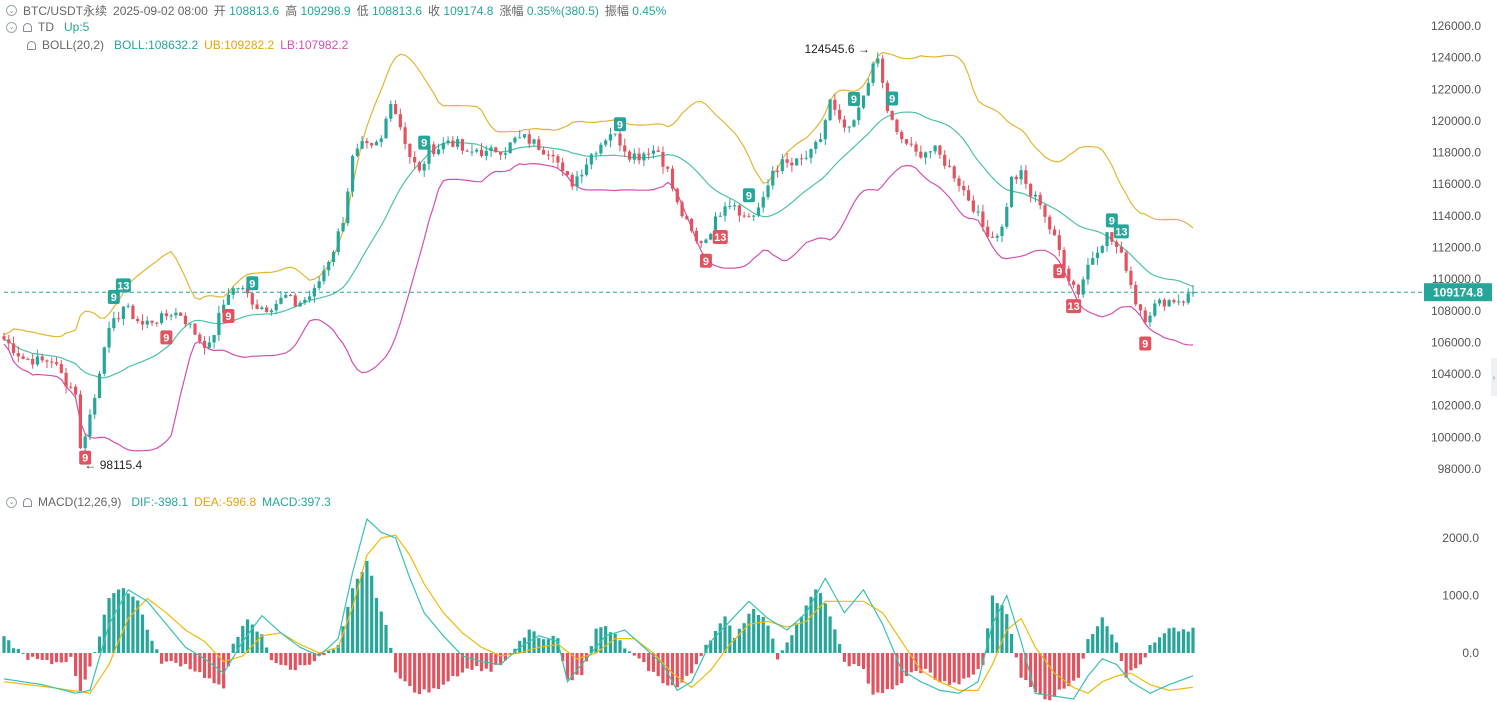  I want to click on expand-panel-arrow-icon: ›, so click(1494, 377).